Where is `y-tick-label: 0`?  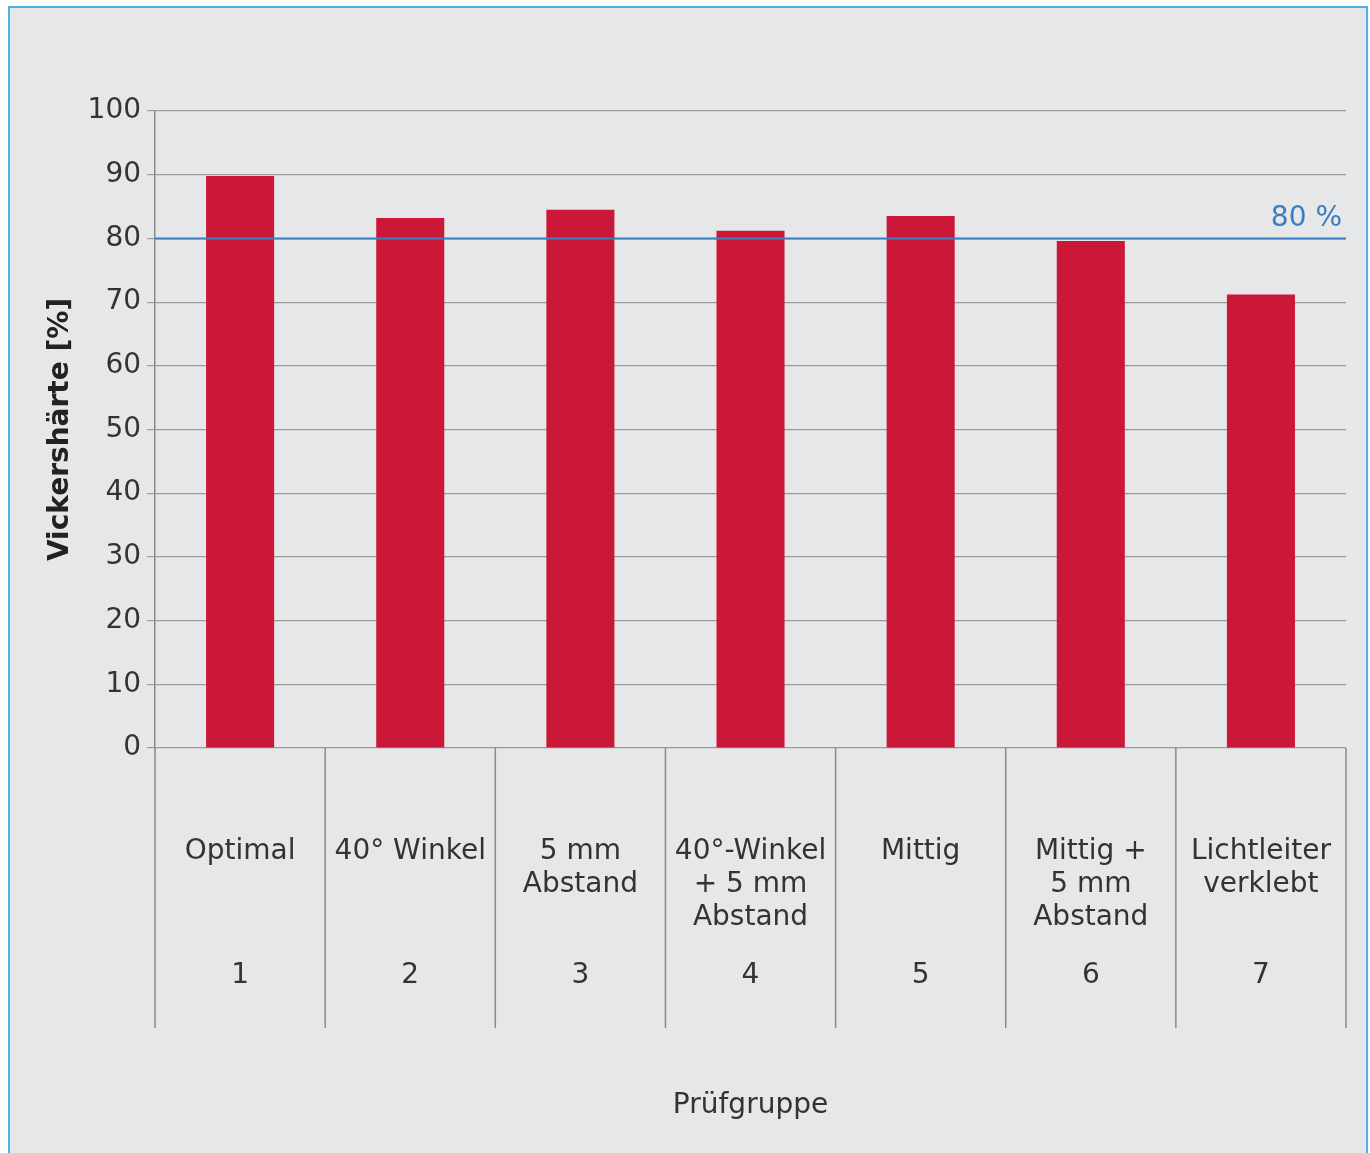 y-tick-label: 0 is located at coordinates (132, 746).